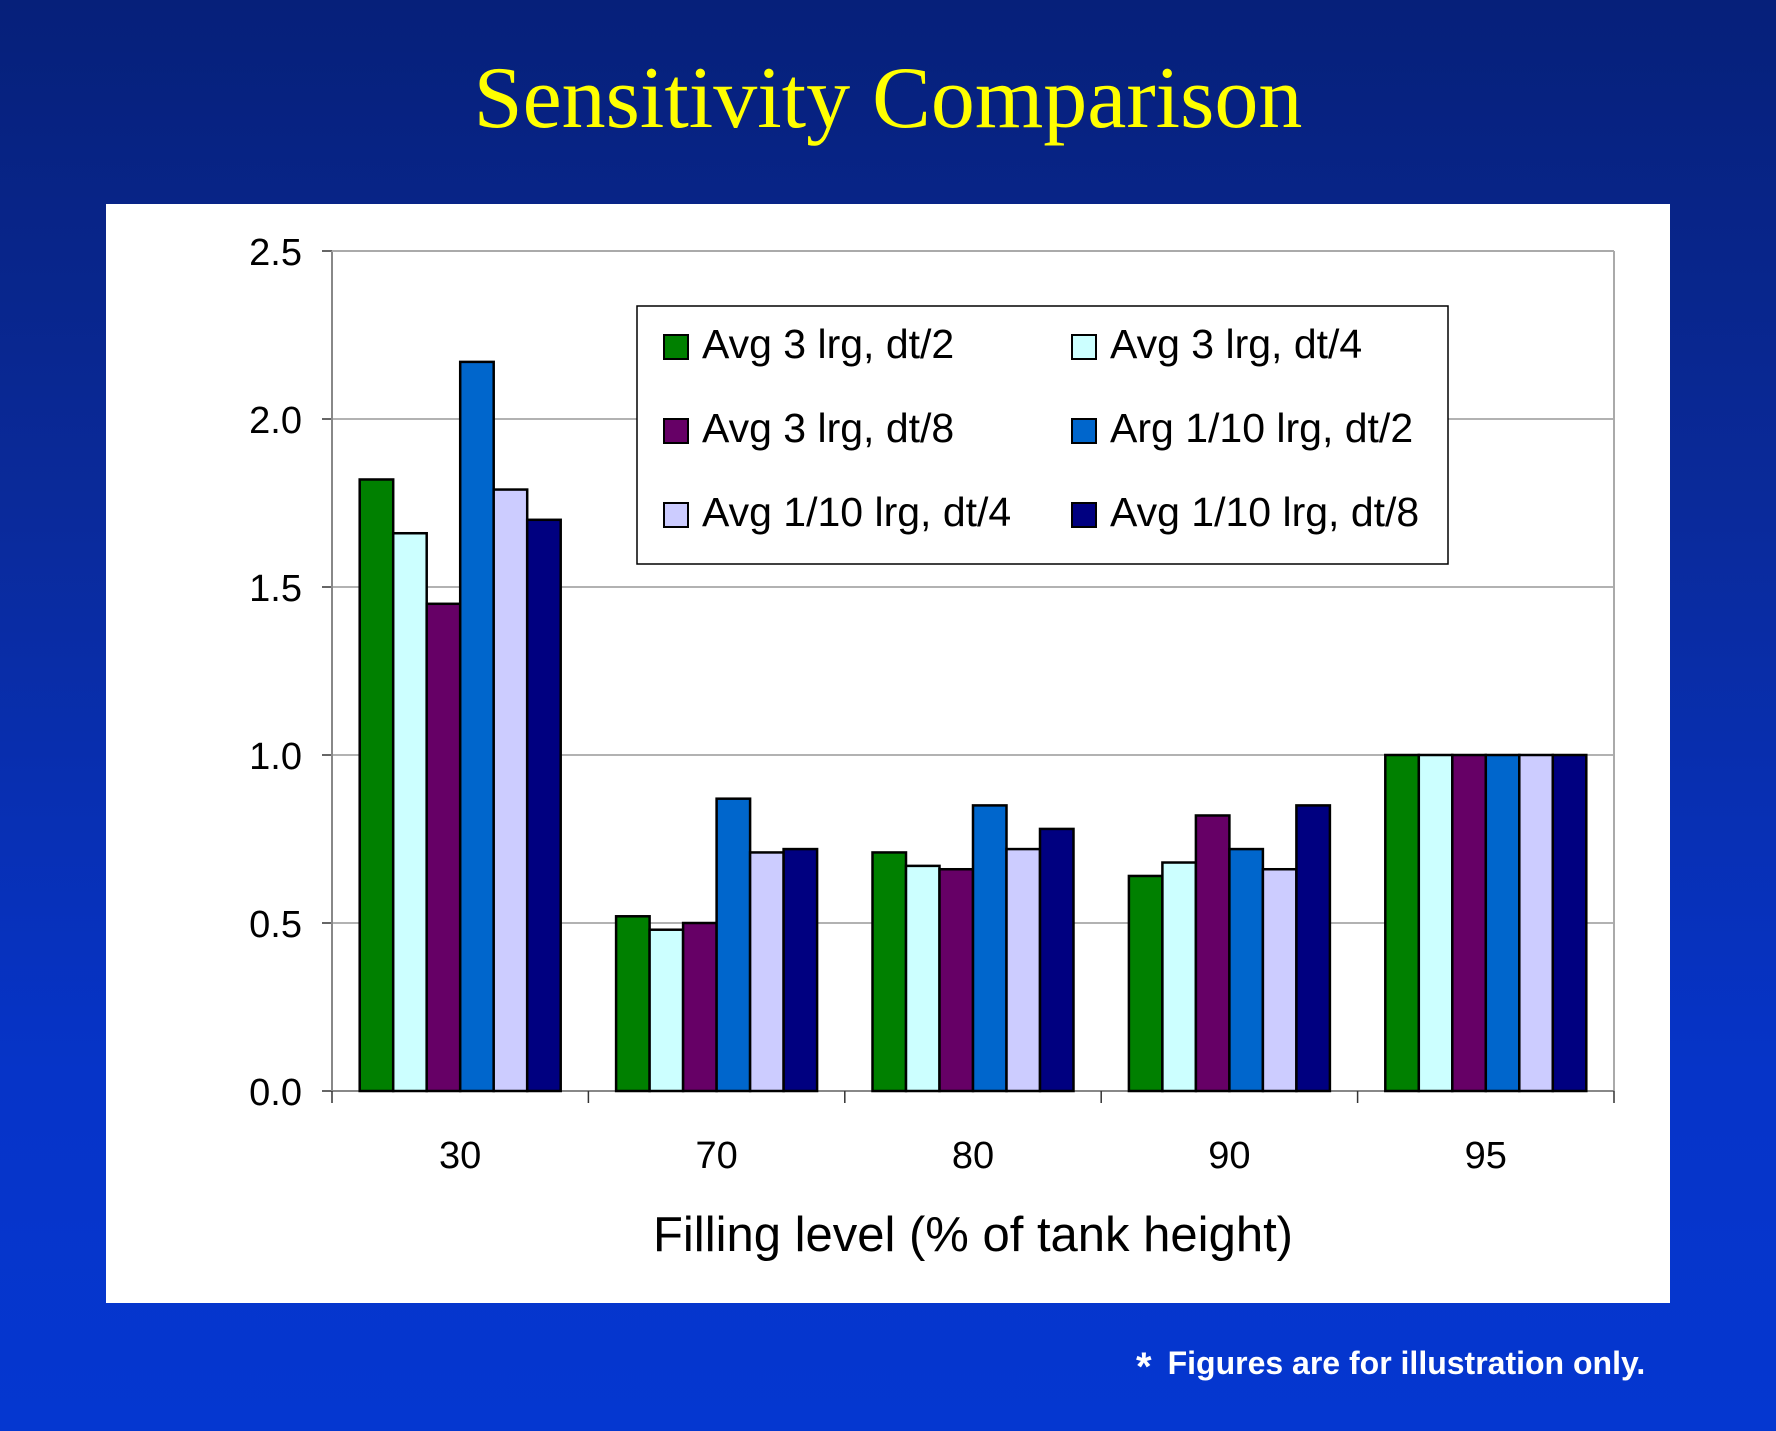 The image size is (1776, 1431). Describe the element at coordinates (1261, 428) in the screenshot. I see `legend-label-4: Arg 1/10 lrg, dt/2` at that location.